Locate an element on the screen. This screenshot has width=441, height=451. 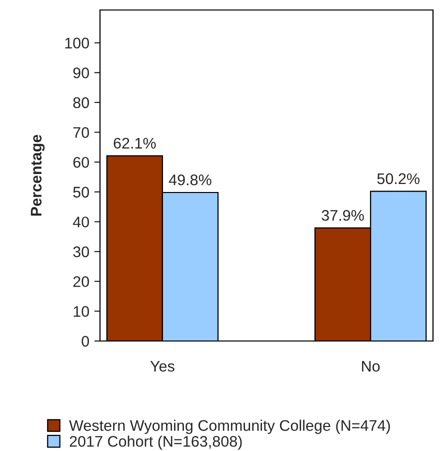
y-tick-label: 30 is located at coordinates (81, 252).